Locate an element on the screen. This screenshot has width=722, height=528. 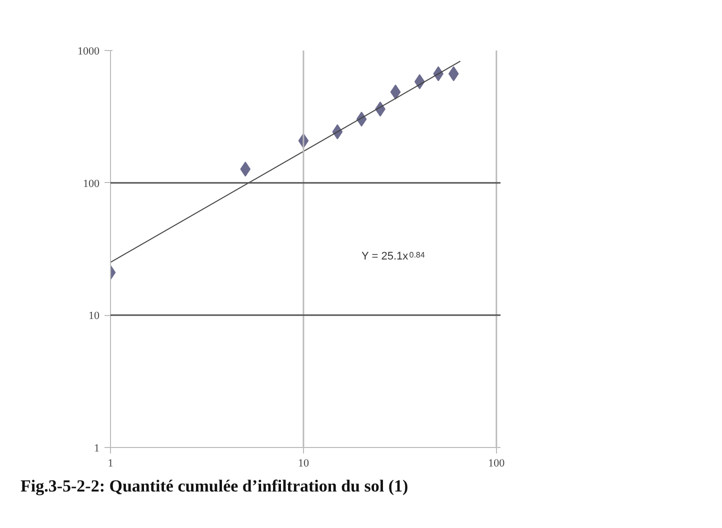
x-tick-label: 1 is located at coordinates (111, 464).